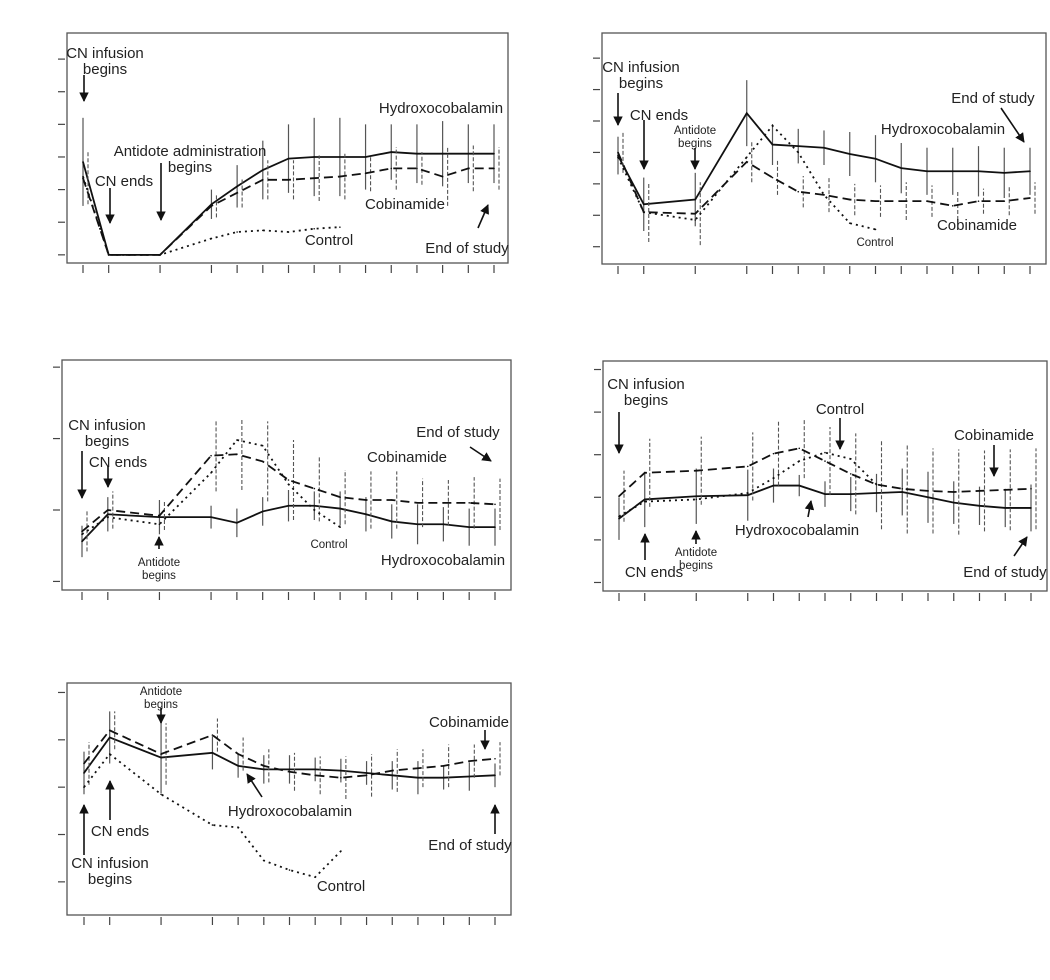 The width and height of the screenshot is (1050, 980). What do you see at coordinates (441, 108) in the screenshot?
I see `annotation-line: Hydroxocobalamin` at bounding box center [441, 108].